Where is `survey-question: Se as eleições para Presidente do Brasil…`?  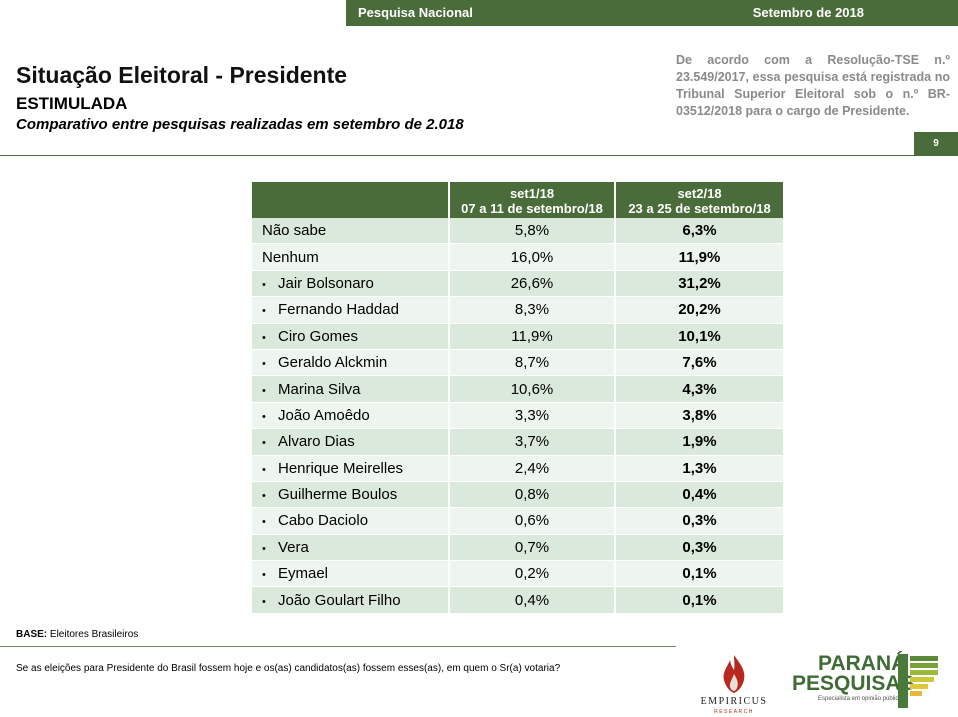 survey-question: Se as eleições para Presidente do Brasil… is located at coordinates (288, 668).